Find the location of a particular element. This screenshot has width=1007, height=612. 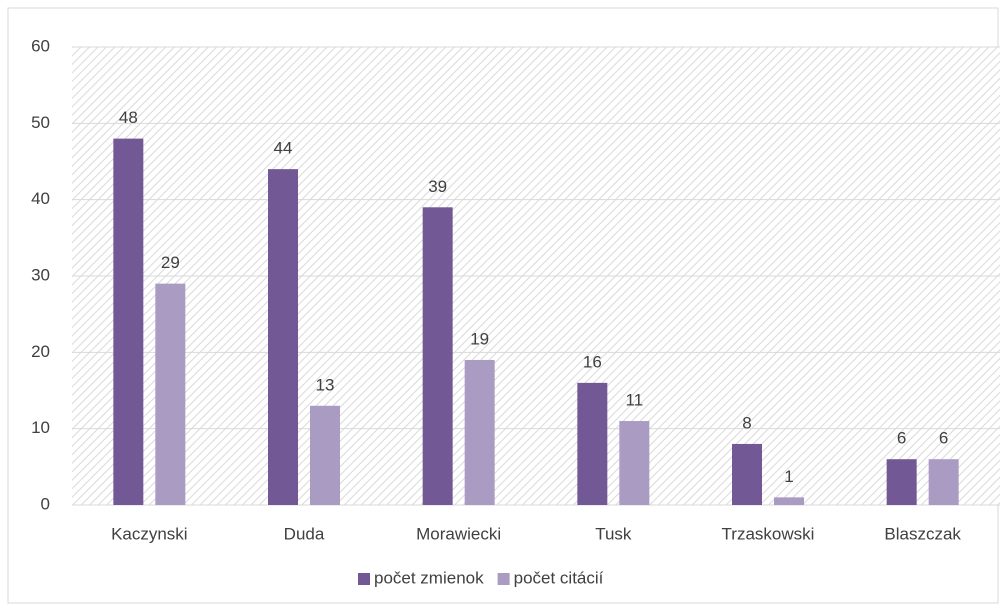

value-label: 16 is located at coordinates (592, 361).